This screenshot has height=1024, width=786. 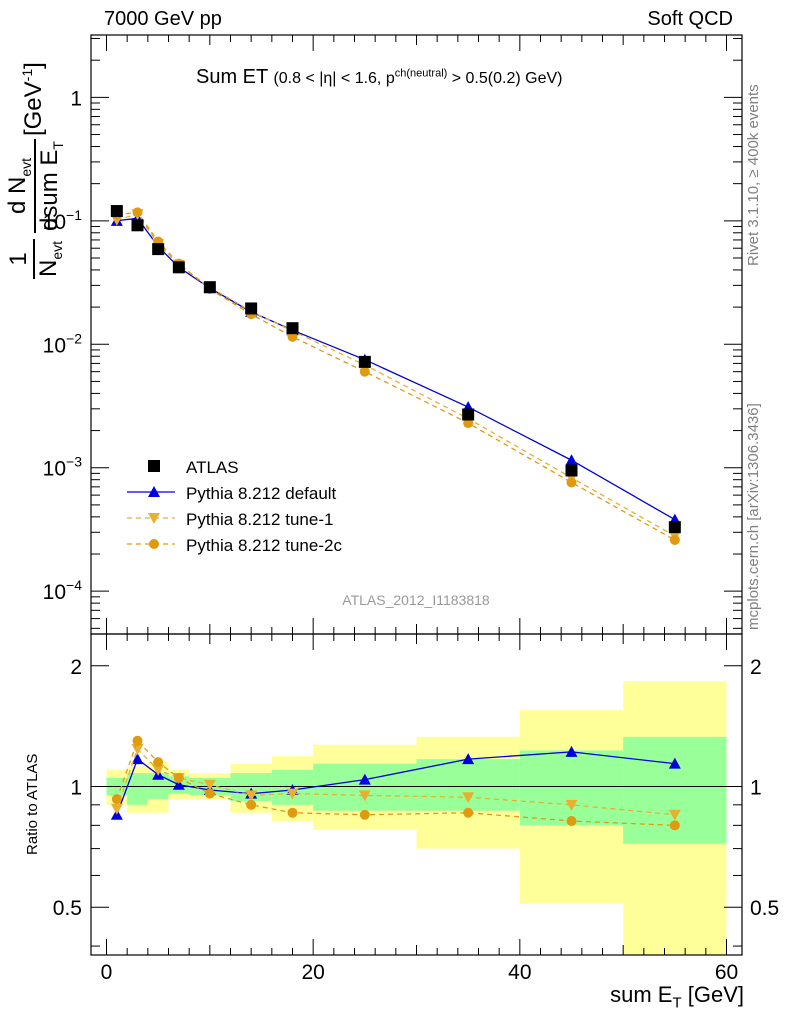 I want to click on y-fraction-2-den: dsum ET, so click(x=51, y=186).